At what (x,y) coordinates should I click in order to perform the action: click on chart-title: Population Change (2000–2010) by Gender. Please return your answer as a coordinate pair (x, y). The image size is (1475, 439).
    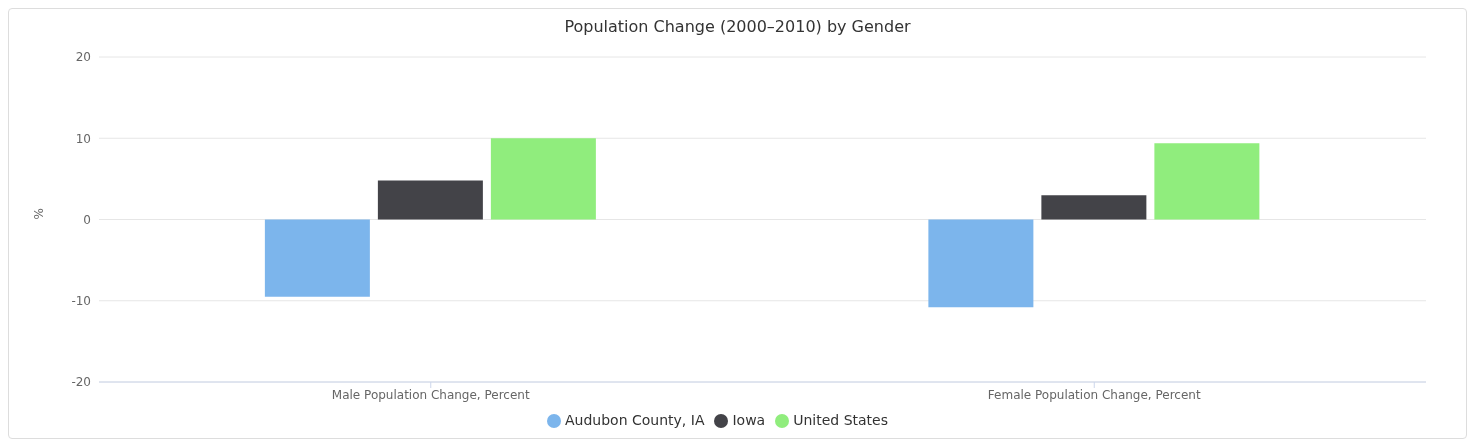
    Looking at the image, I should click on (737, 27).